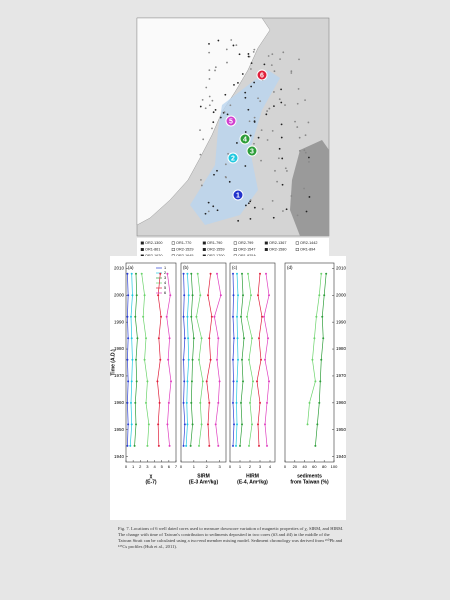 The width and height of the screenshot is (450, 600). Describe the element at coordinates (262, 75) in the screenshot. I see `site-label: 6` at that location.